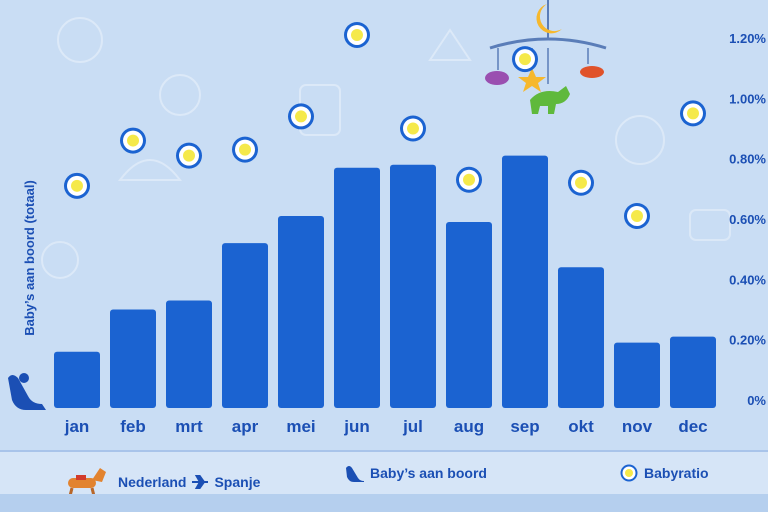  Describe the element at coordinates (413, 128) in the screenshot. I see `babyratio-point-jul` at that location.